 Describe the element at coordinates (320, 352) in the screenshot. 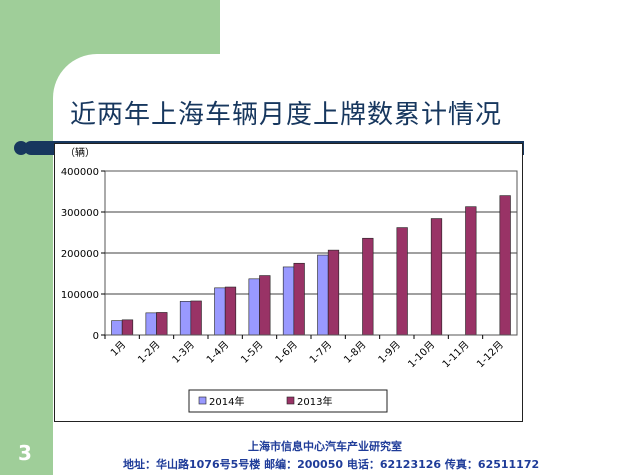

I see `x-tick-label: 1-7月` at that location.